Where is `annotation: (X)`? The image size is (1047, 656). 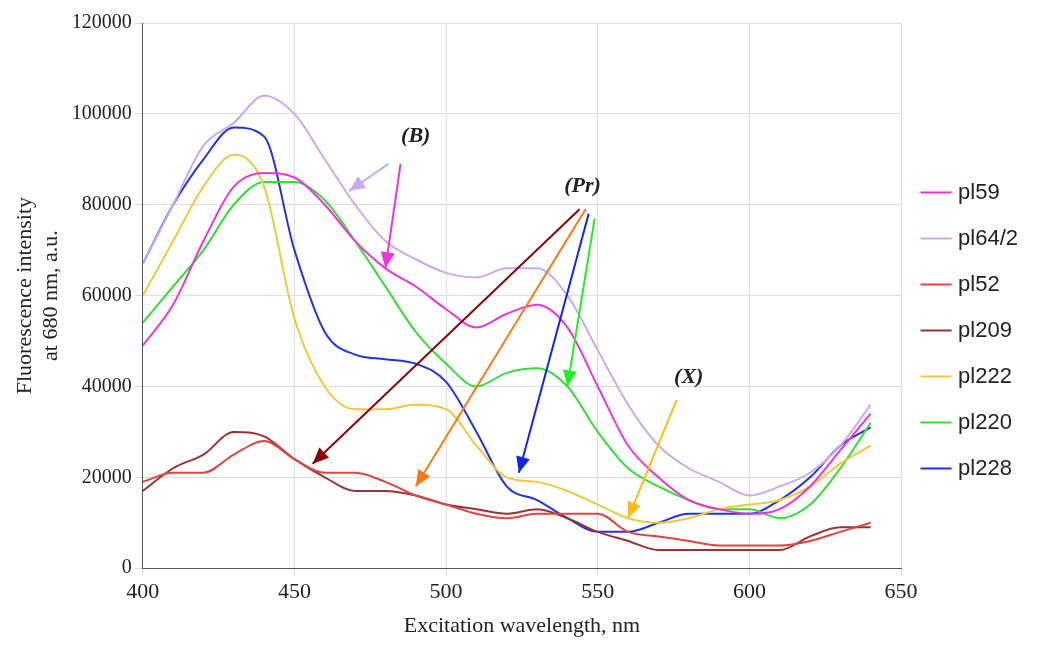
annotation: (X) is located at coordinates (689, 376).